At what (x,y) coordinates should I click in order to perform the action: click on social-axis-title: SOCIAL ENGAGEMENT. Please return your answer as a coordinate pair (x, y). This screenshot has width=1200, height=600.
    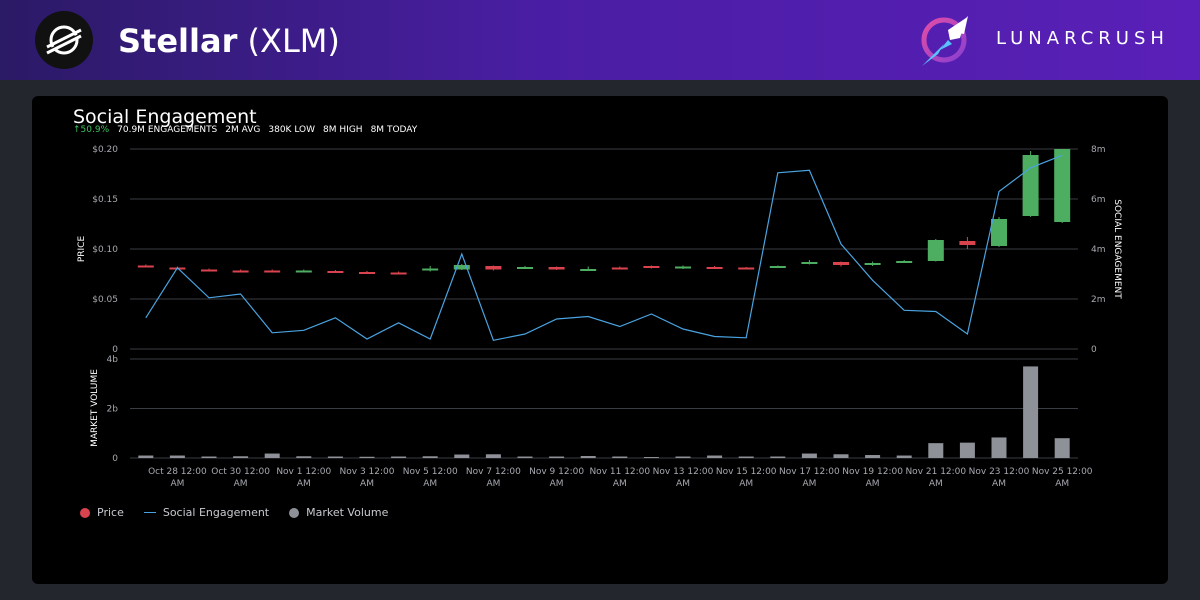
    Looking at the image, I should click on (1117, 249).